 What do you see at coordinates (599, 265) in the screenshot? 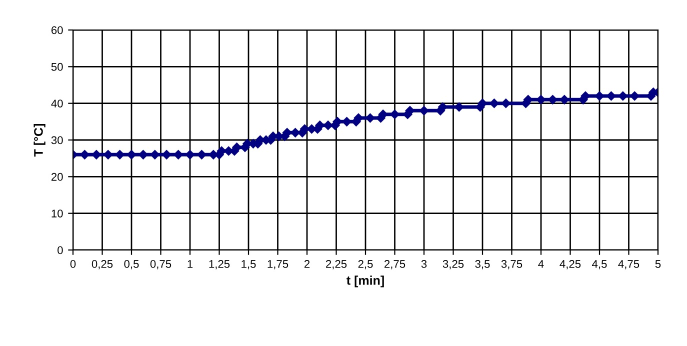
I see `x-tick-label: 4,5` at bounding box center [599, 265].